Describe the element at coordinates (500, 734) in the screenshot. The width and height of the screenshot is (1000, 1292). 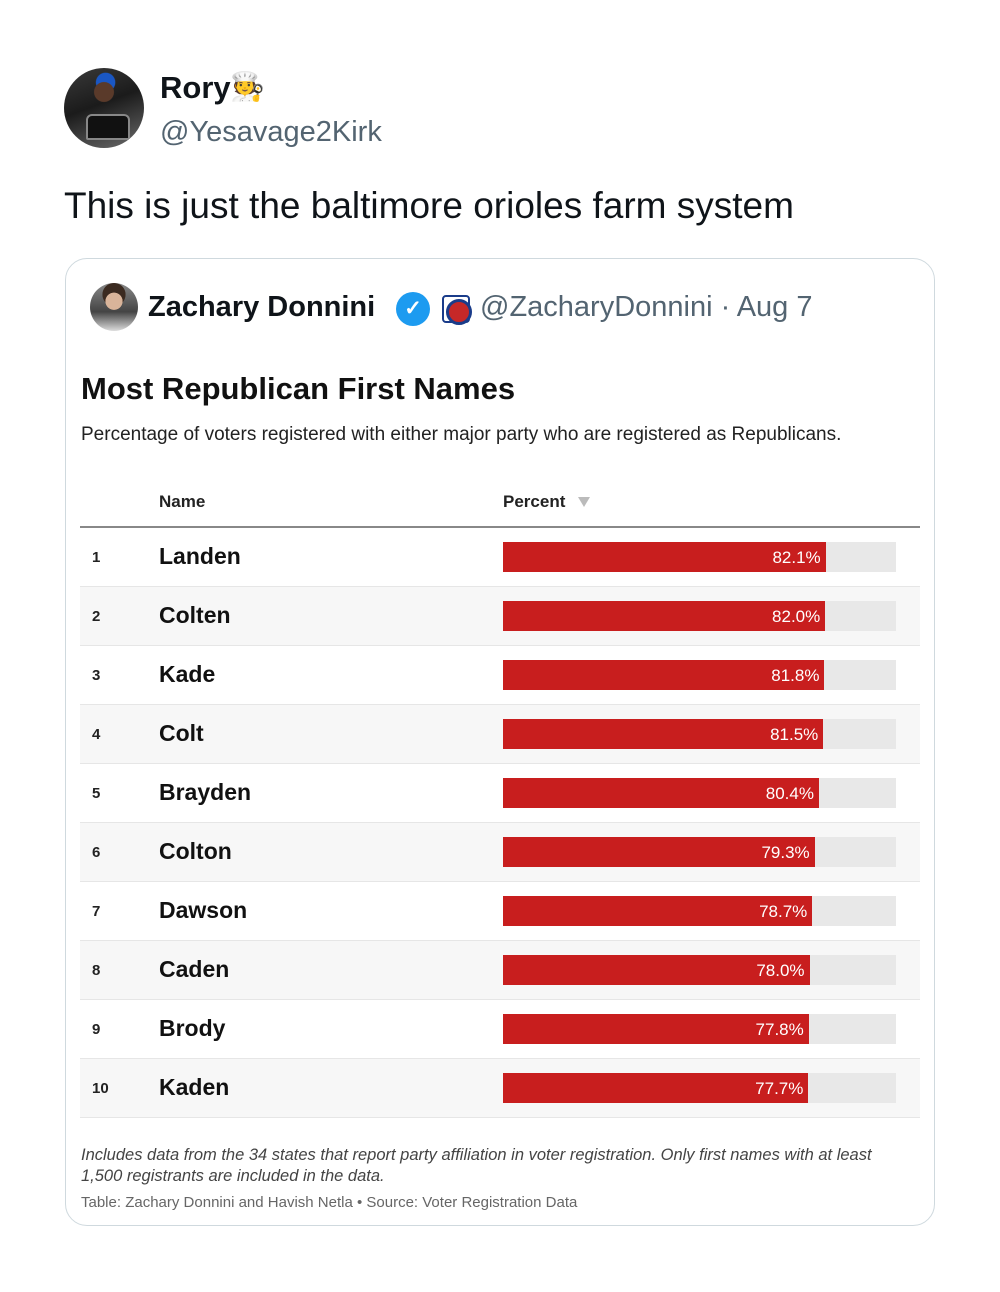
I see `table-row: 4 Colt 81.5%` at that location.